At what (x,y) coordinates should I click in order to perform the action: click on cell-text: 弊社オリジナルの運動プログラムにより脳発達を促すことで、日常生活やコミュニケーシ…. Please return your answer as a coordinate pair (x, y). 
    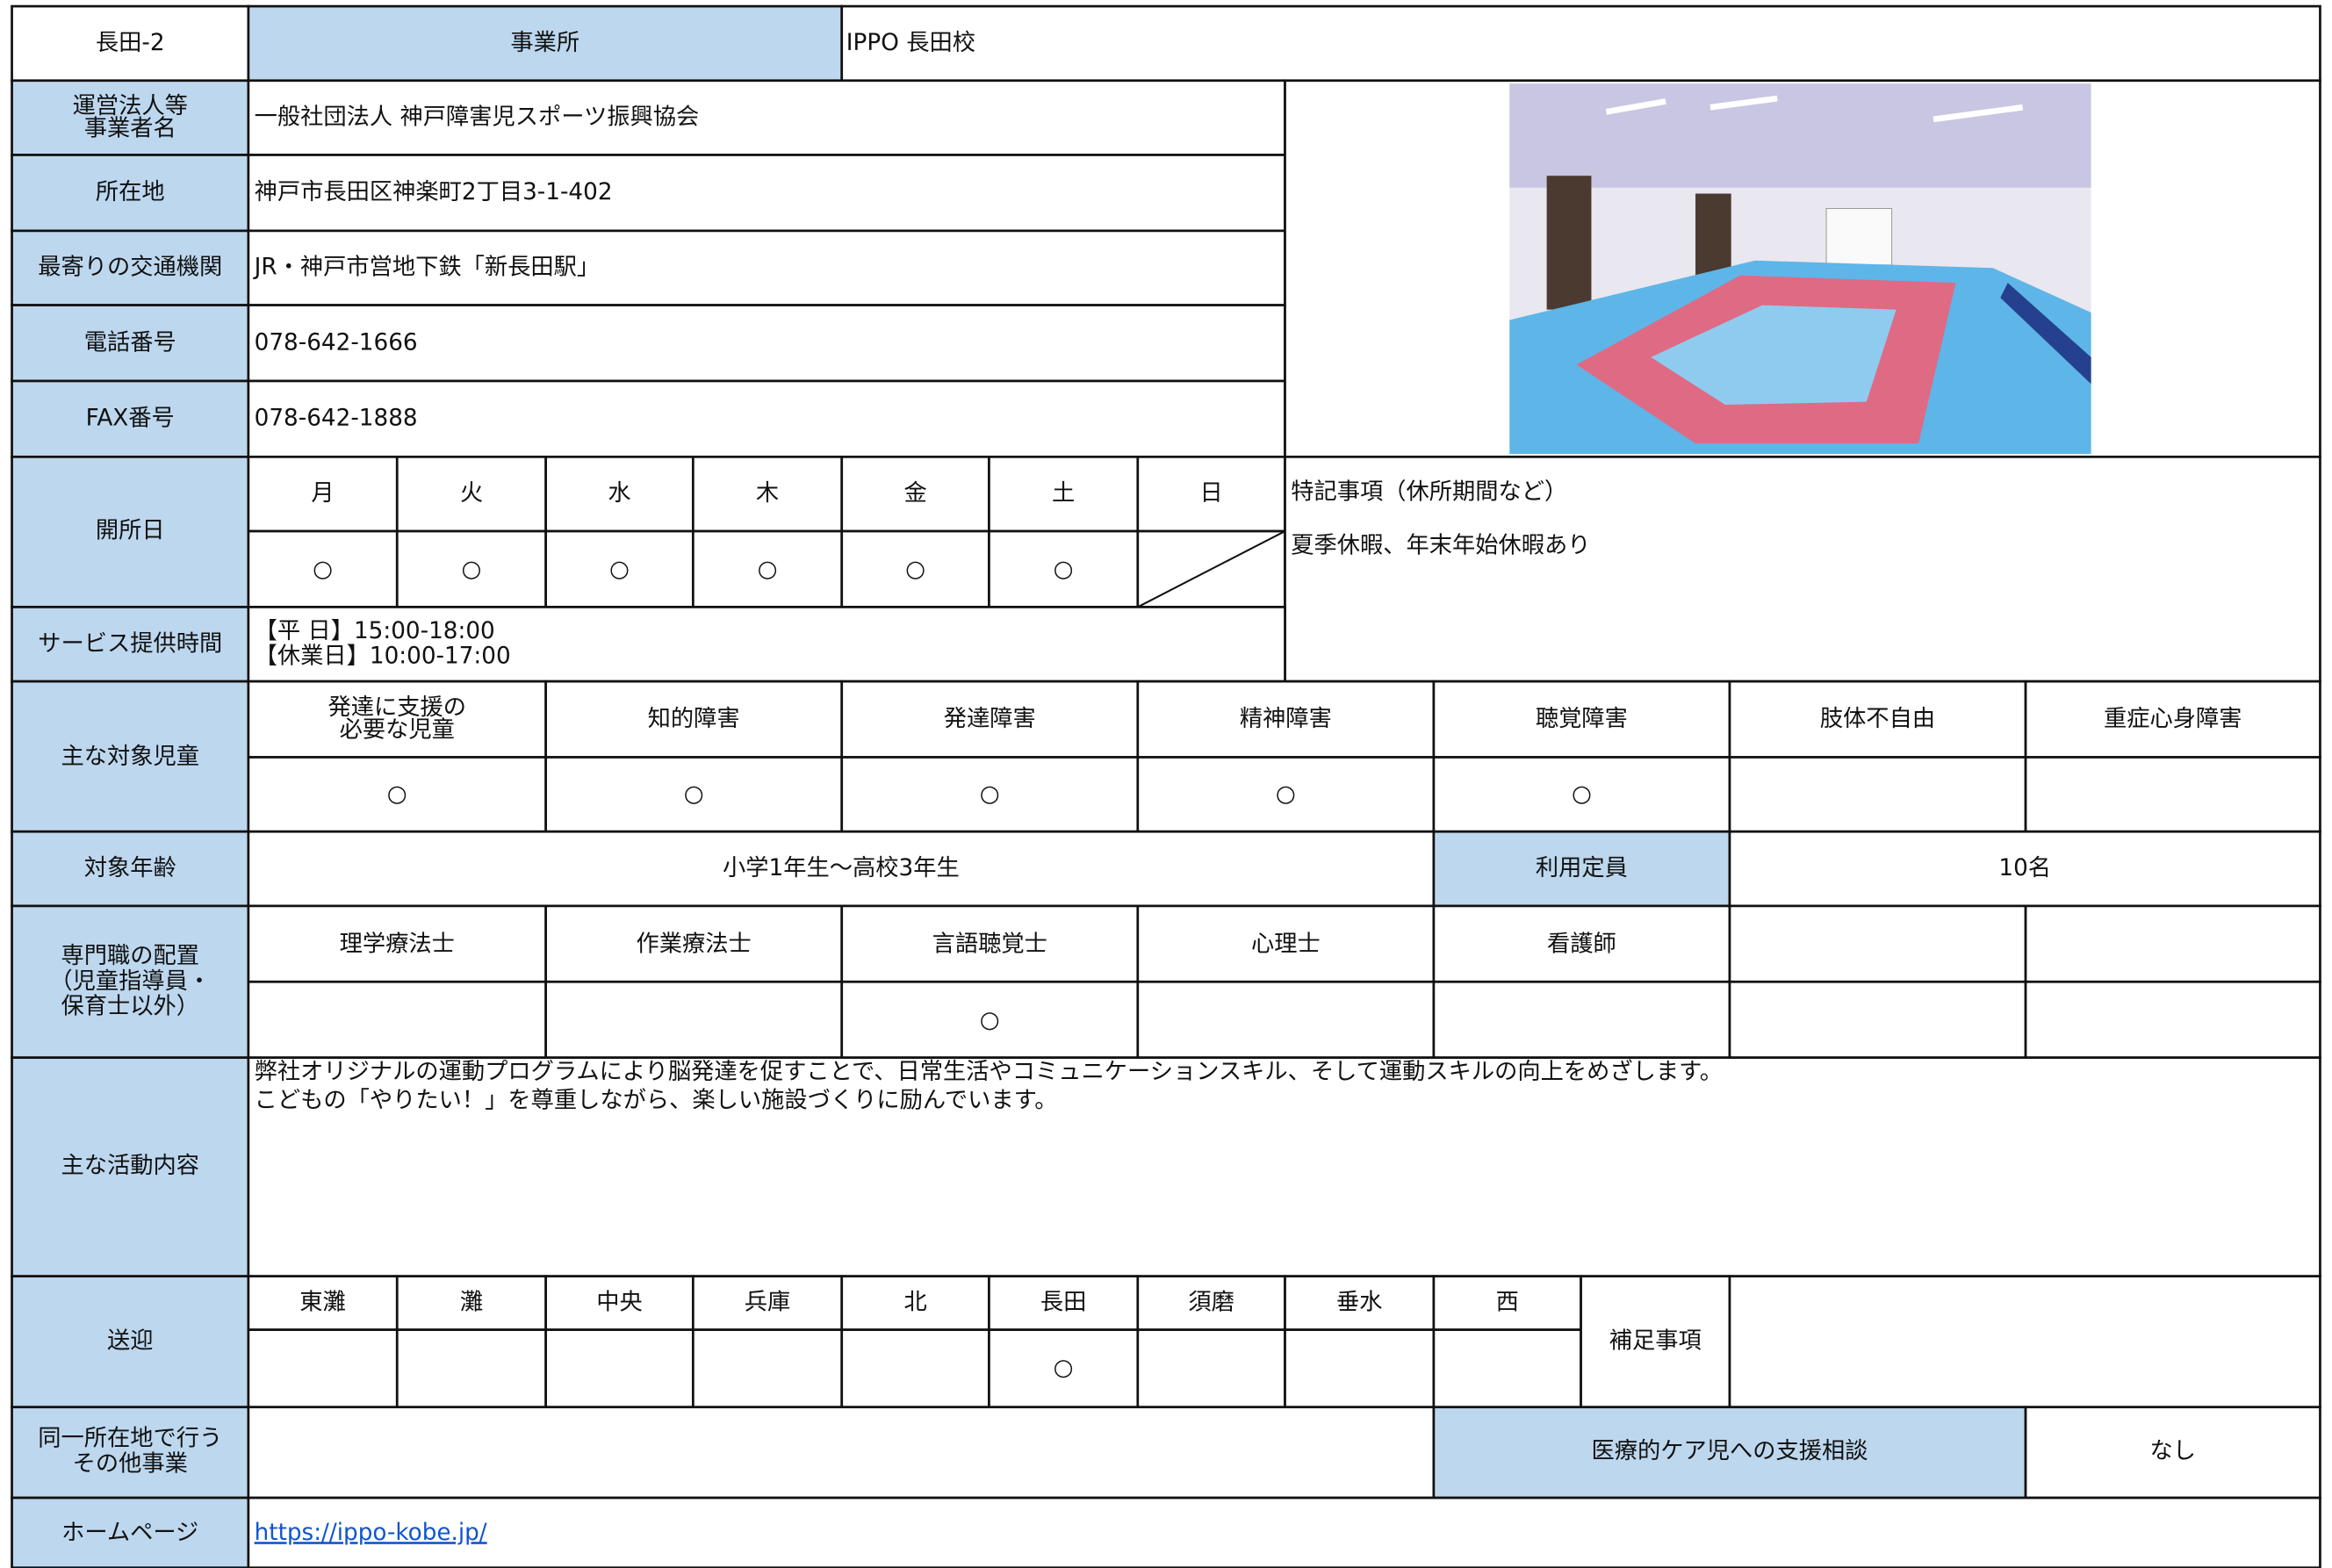
    Looking at the image, I should click on (989, 1072).